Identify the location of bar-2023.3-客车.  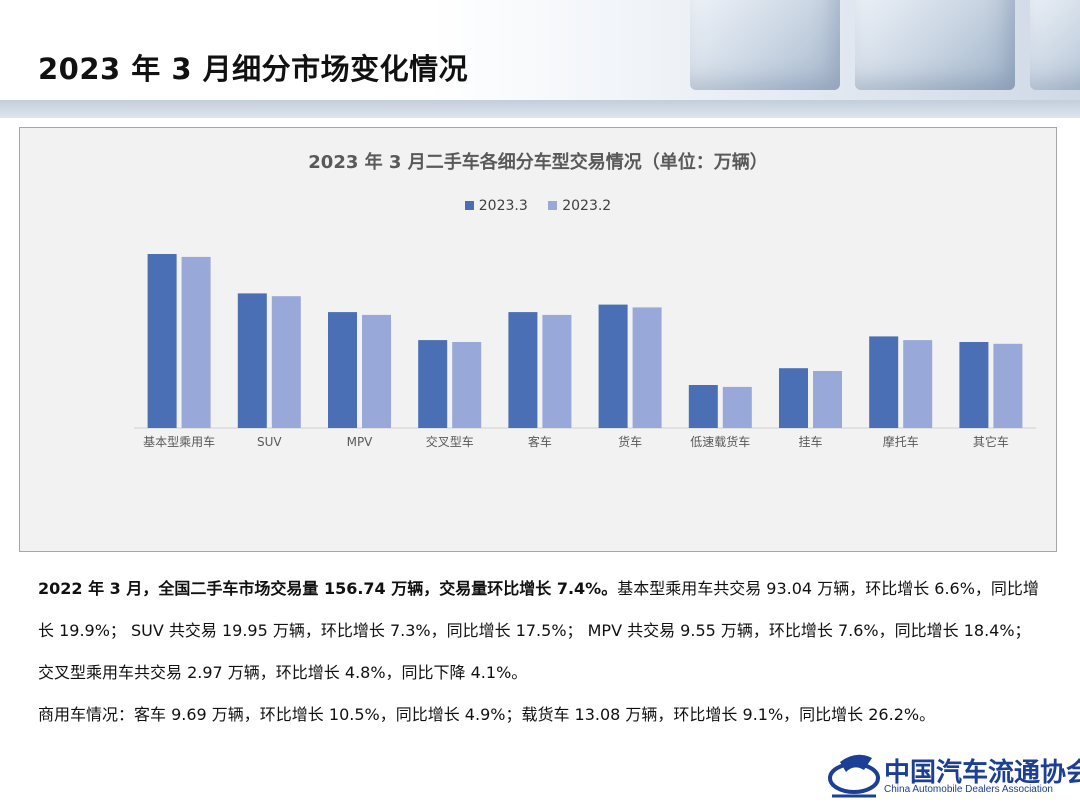
(523, 370).